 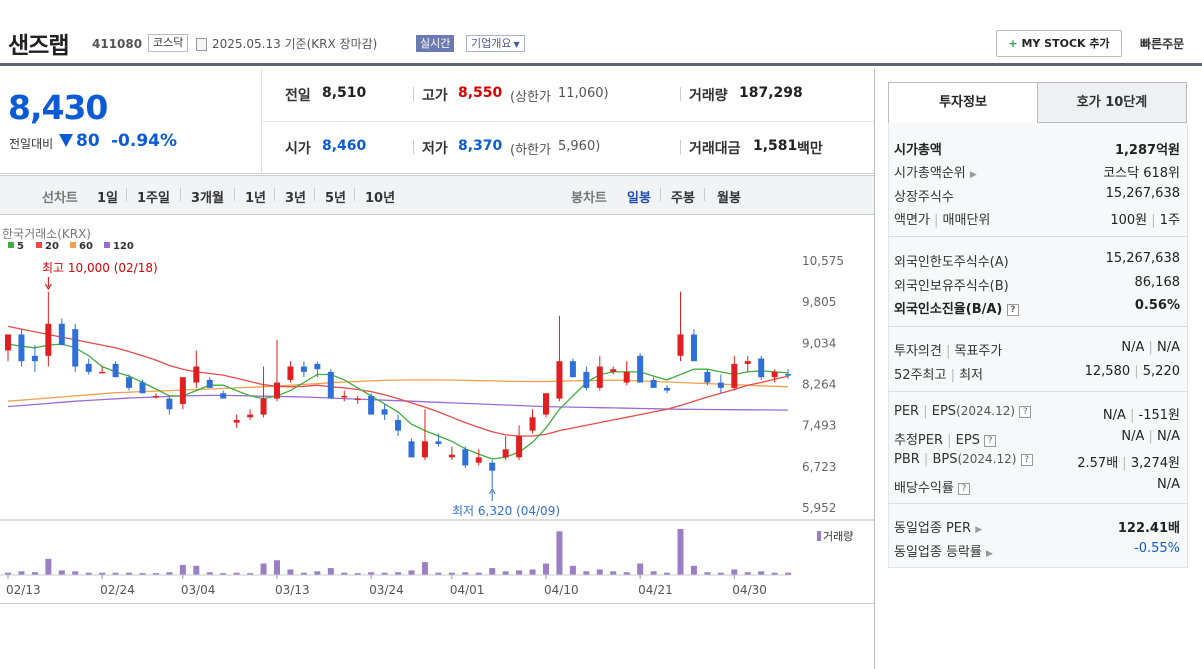 I want to click on x-tick-label: 04/30, so click(x=749, y=590).